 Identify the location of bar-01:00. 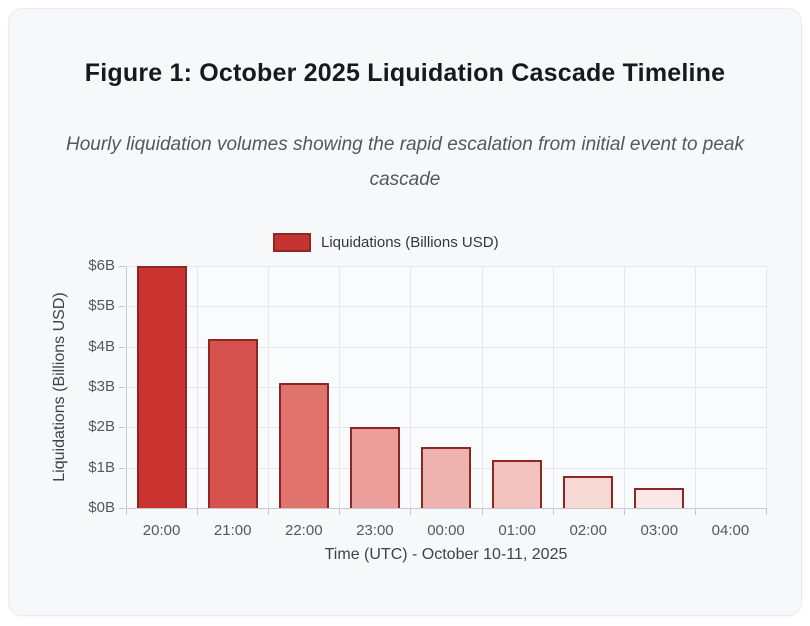
(517, 484).